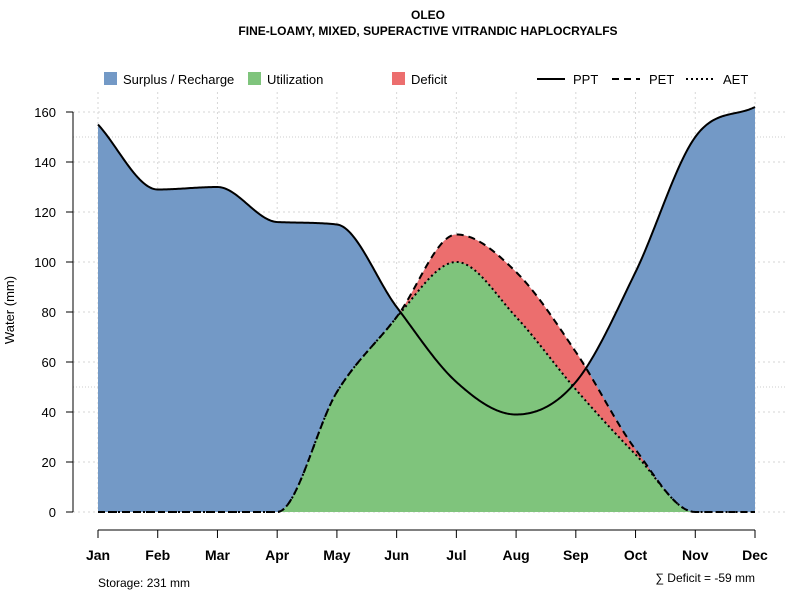 This screenshot has height=600, width=800. Describe the element at coordinates (336, 555) in the screenshot. I see `x-tick-label: May` at that location.